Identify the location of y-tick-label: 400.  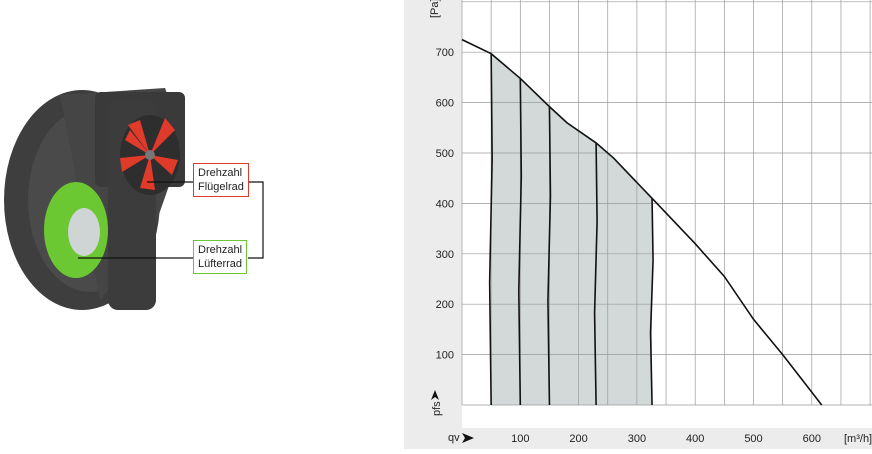
(445, 204).